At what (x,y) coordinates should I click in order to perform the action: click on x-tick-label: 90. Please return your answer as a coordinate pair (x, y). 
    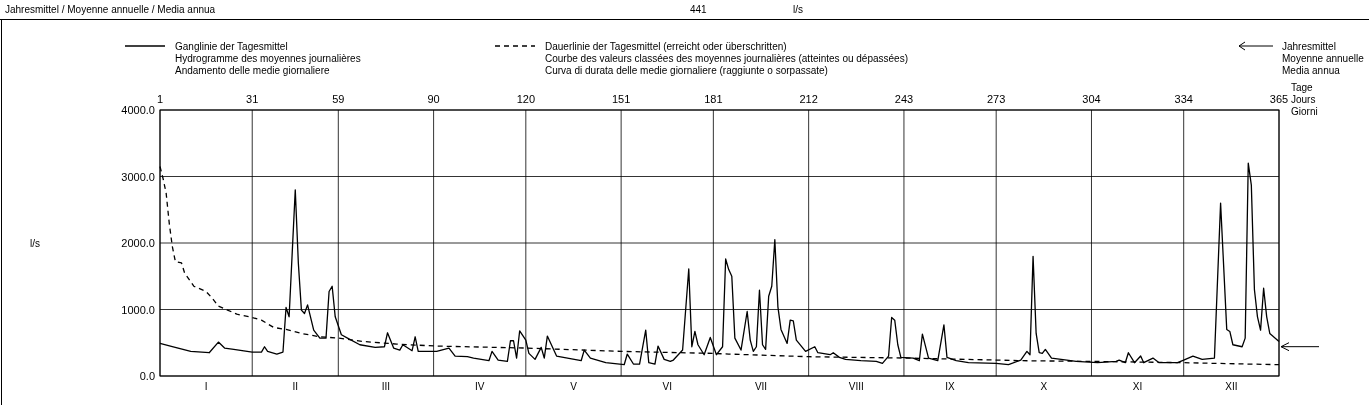
    Looking at the image, I should click on (433, 99).